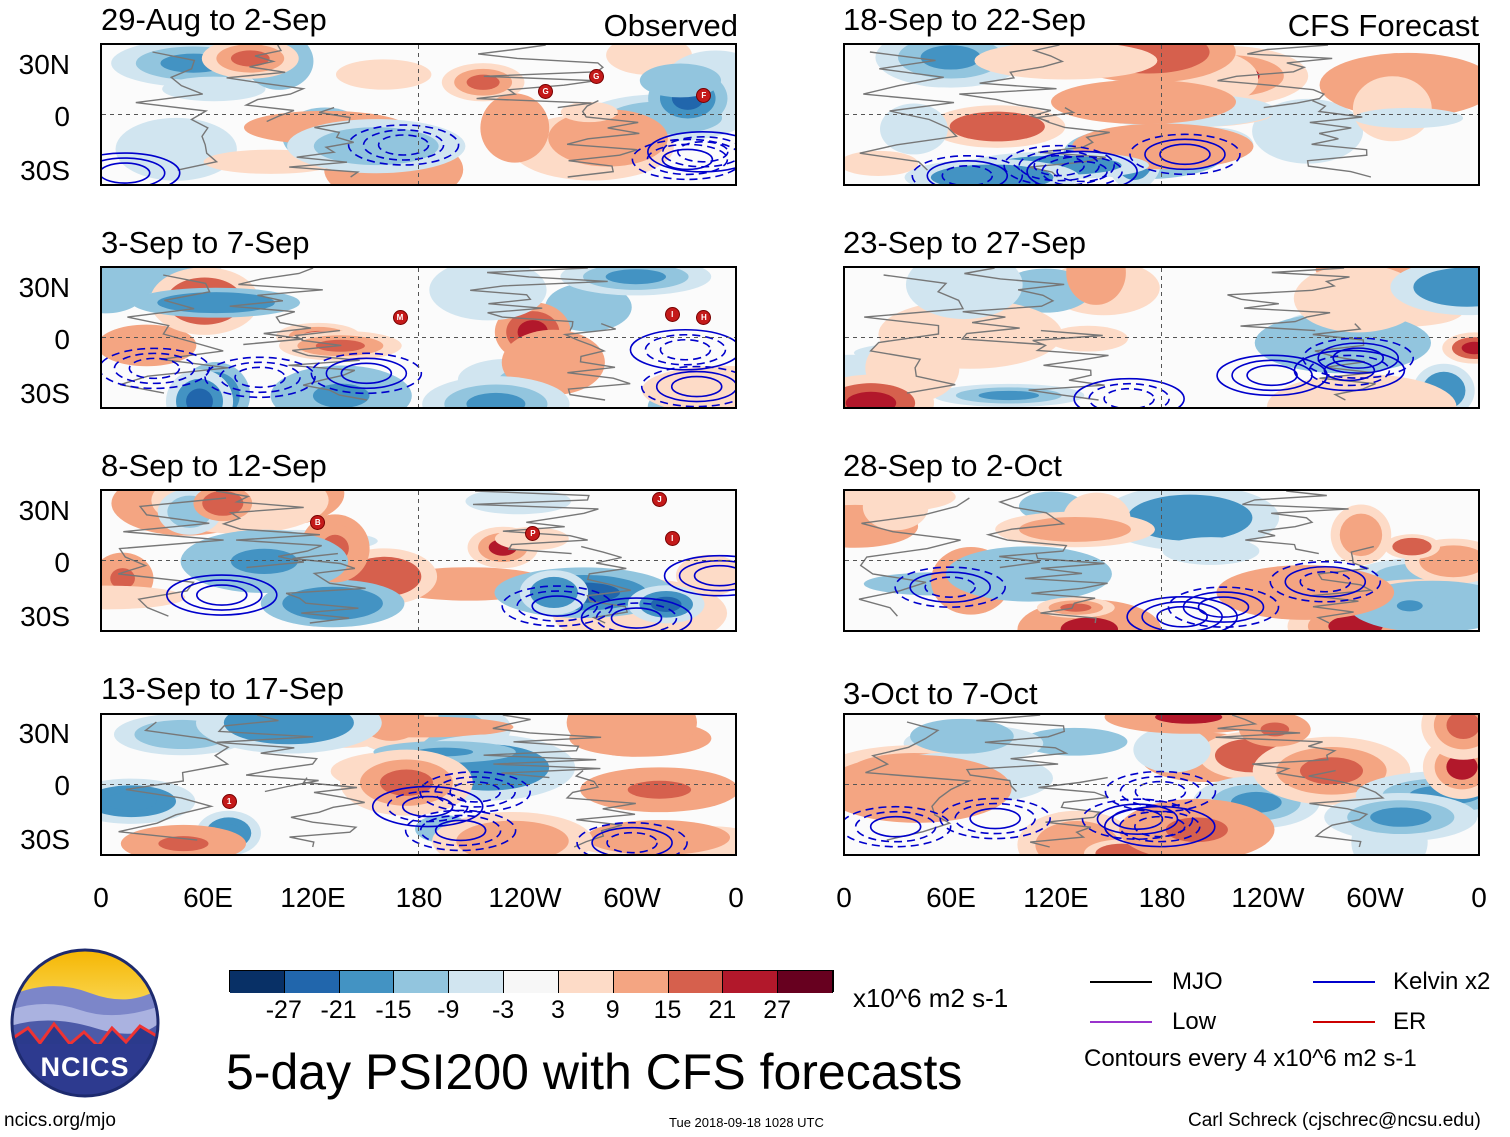 The image size is (1510, 1137). What do you see at coordinates (1121, 982) in the screenshot?
I see `legend-line-mjo` at bounding box center [1121, 982].